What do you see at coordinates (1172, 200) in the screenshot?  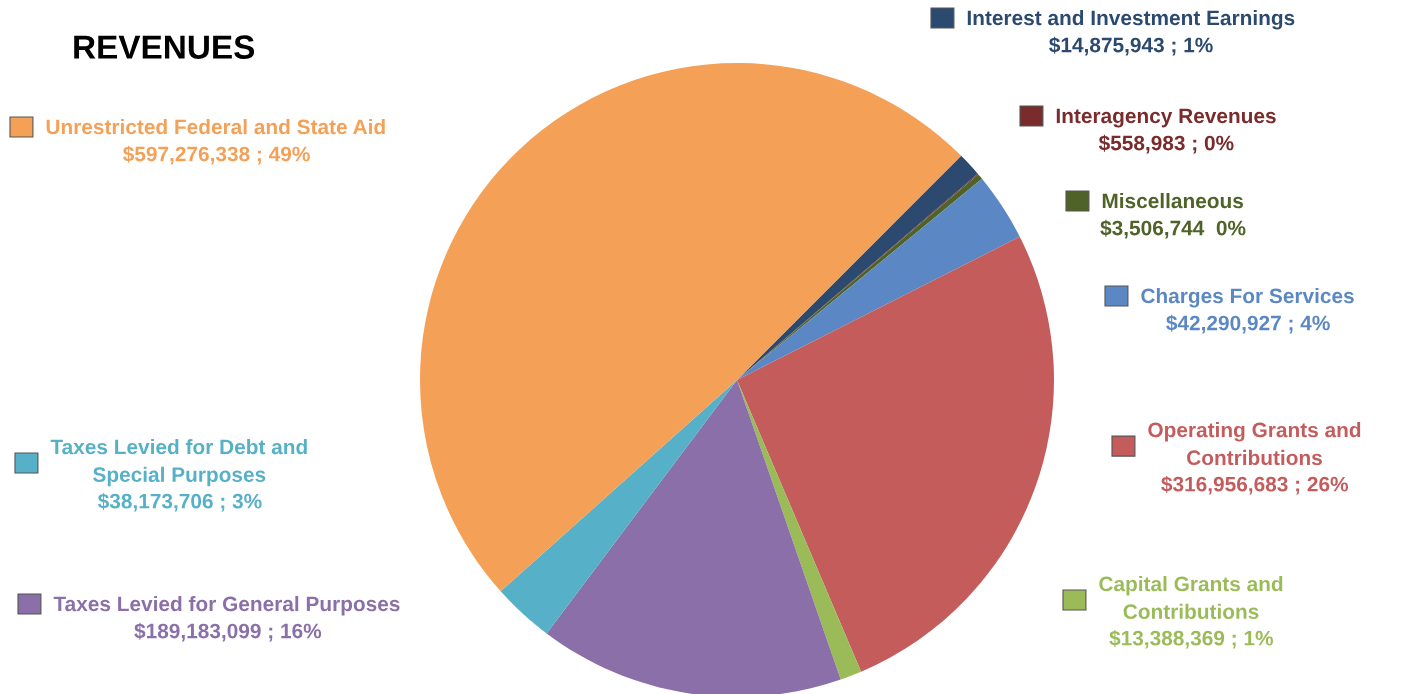 I see `legend-label: Miscellaneous` at bounding box center [1172, 200].